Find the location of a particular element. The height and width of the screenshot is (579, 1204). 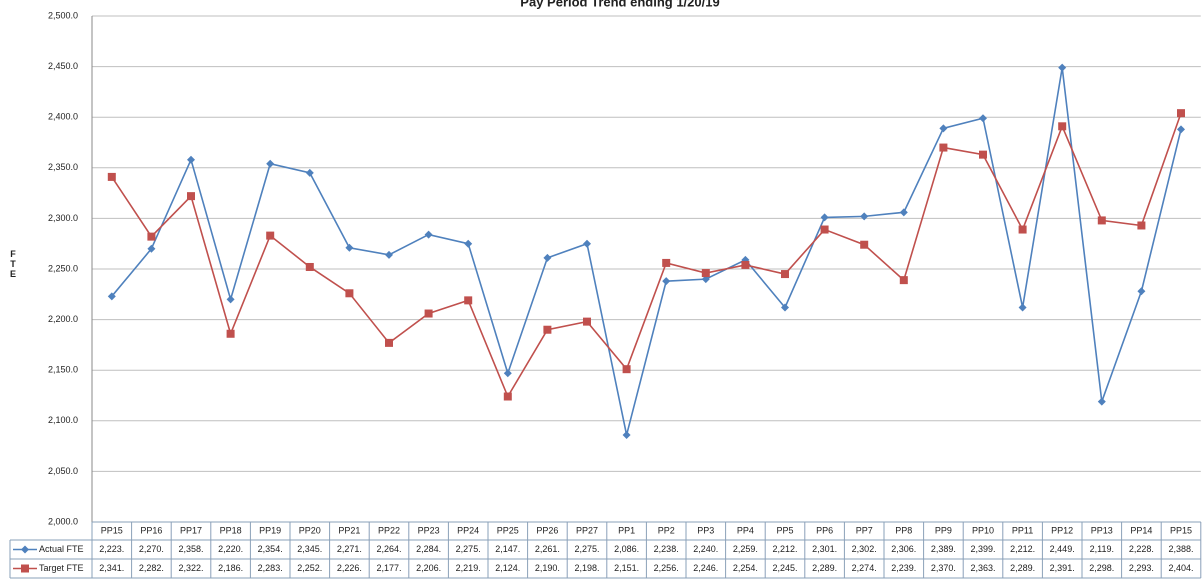

table-value: 2,345. is located at coordinates (309, 549).